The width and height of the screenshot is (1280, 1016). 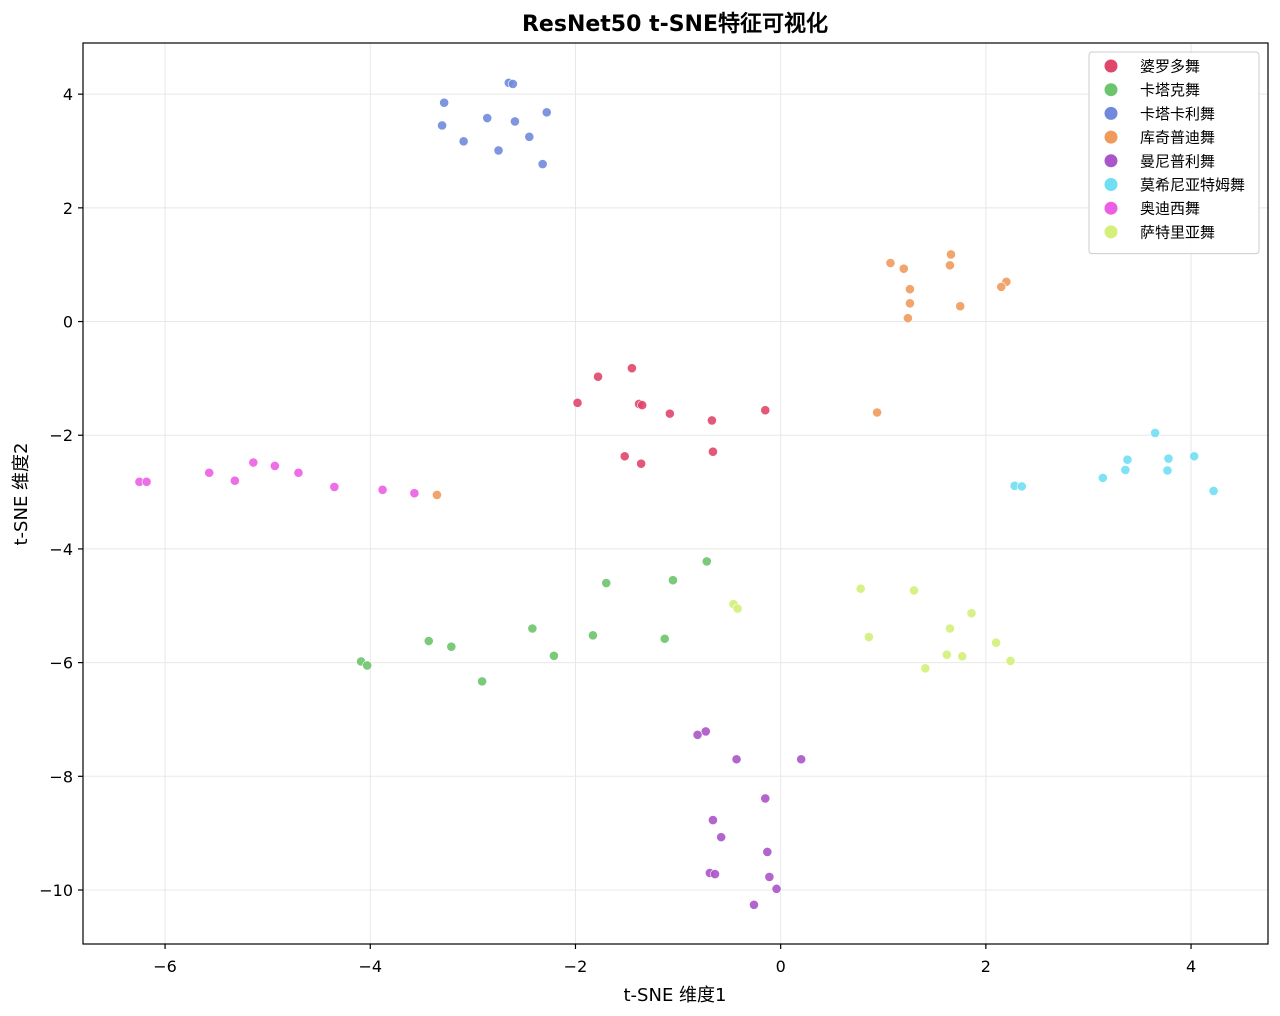 What do you see at coordinates (370, 966) in the screenshot?
I see `x-tick-label: −4` at bounding box center [370, 966].